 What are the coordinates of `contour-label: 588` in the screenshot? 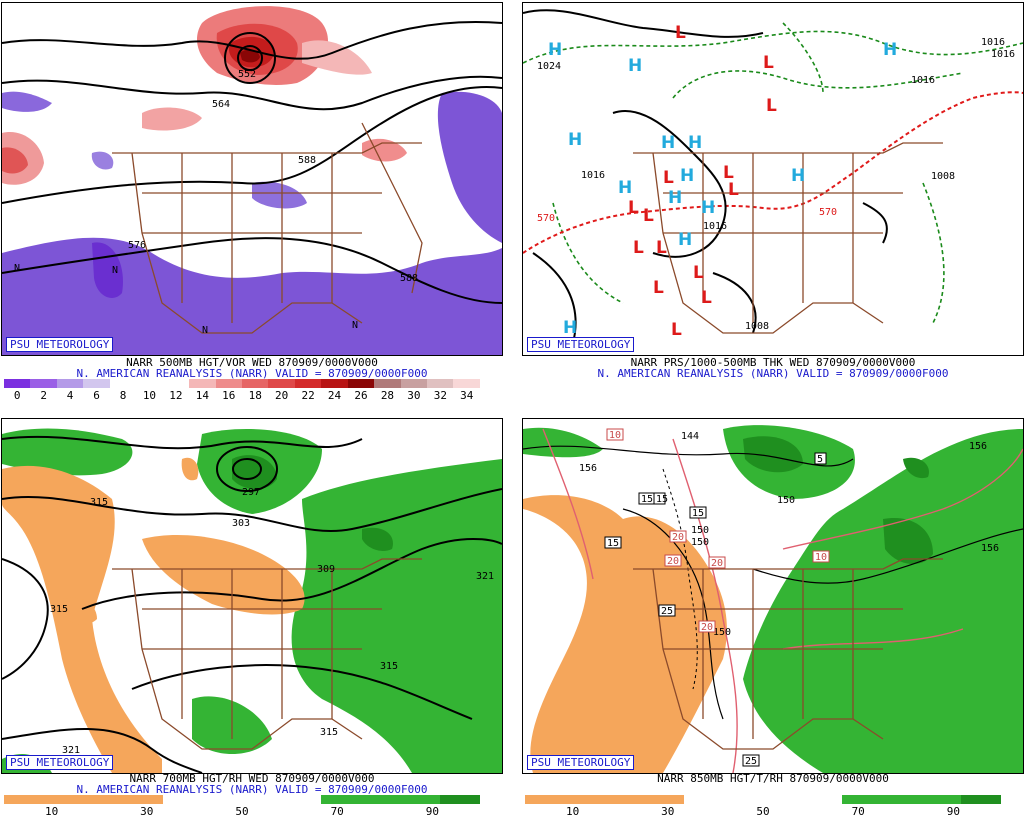 It's located at (409, 278).